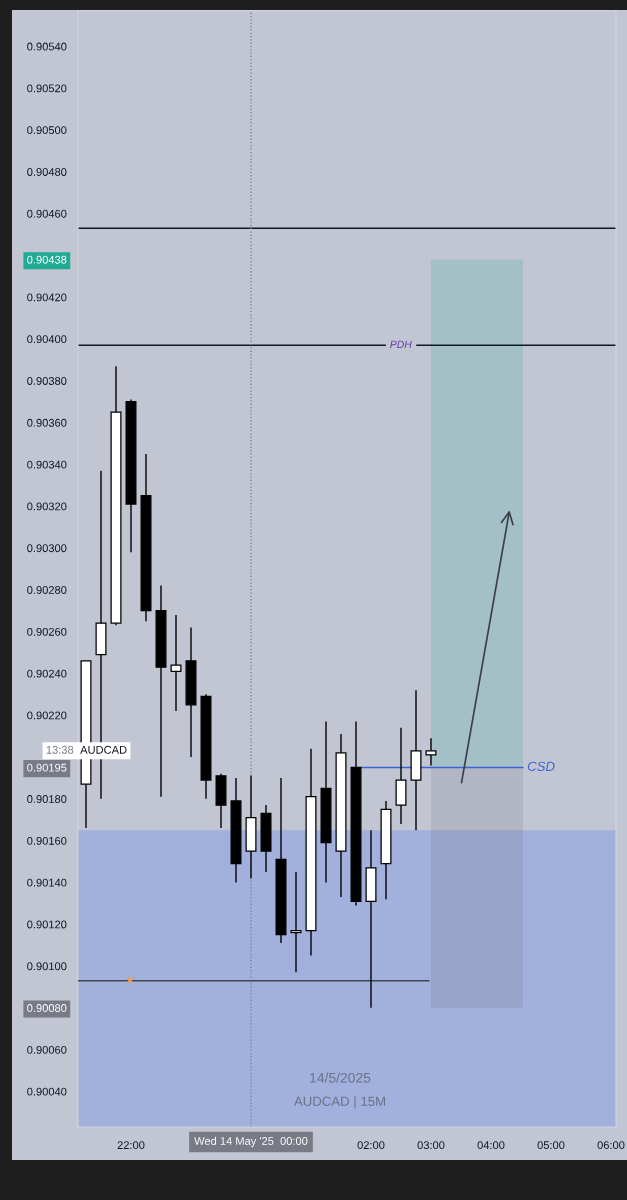 This screenshot has height=1200, width=627. Describe the element at coordinates (47, 882) in the screenshot. I see `y-tick-label: 0.90140` at that location.